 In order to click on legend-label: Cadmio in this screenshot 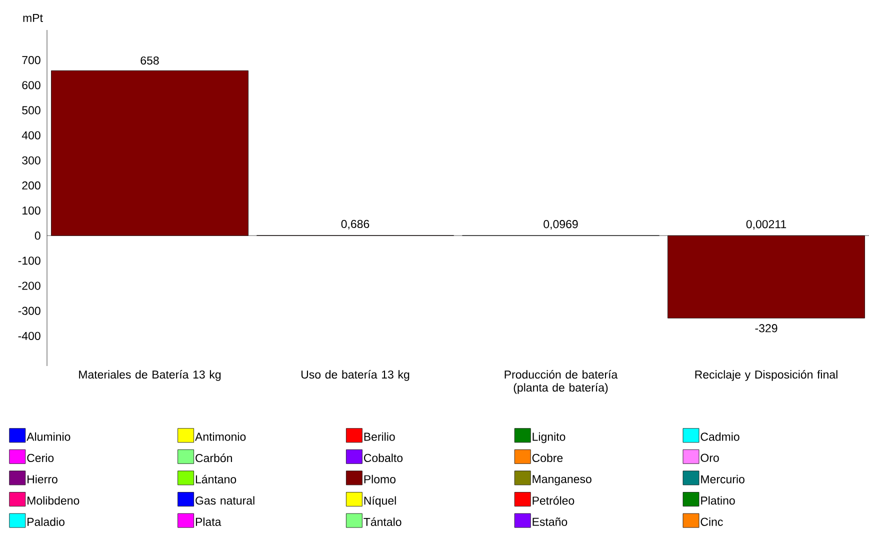, I will do `click(720, 436)`.